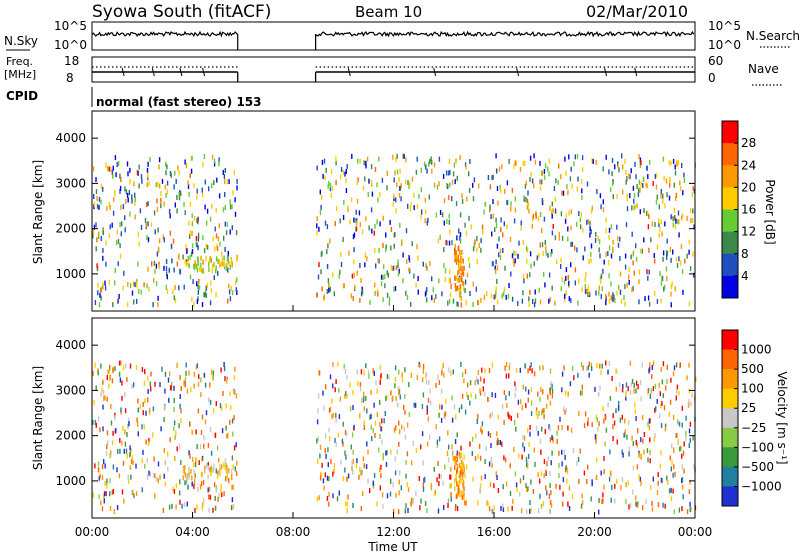 This screenshot has width=800, height=554. Describe the element at coordinates (393, 532) in the screenshot. I see `time-axis-tick-label: 12:00` at that location.